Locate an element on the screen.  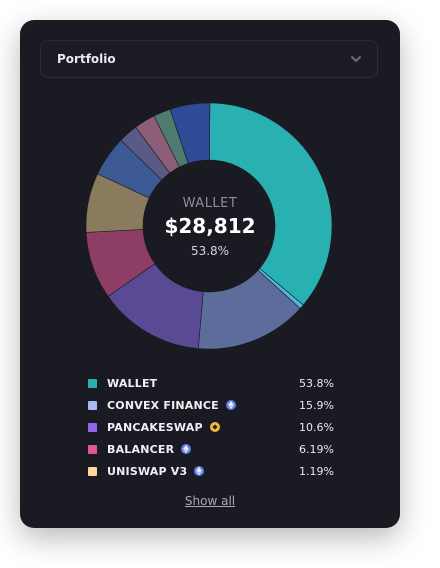
legend-item-name: WALLET is located at coordinates (132, 383).